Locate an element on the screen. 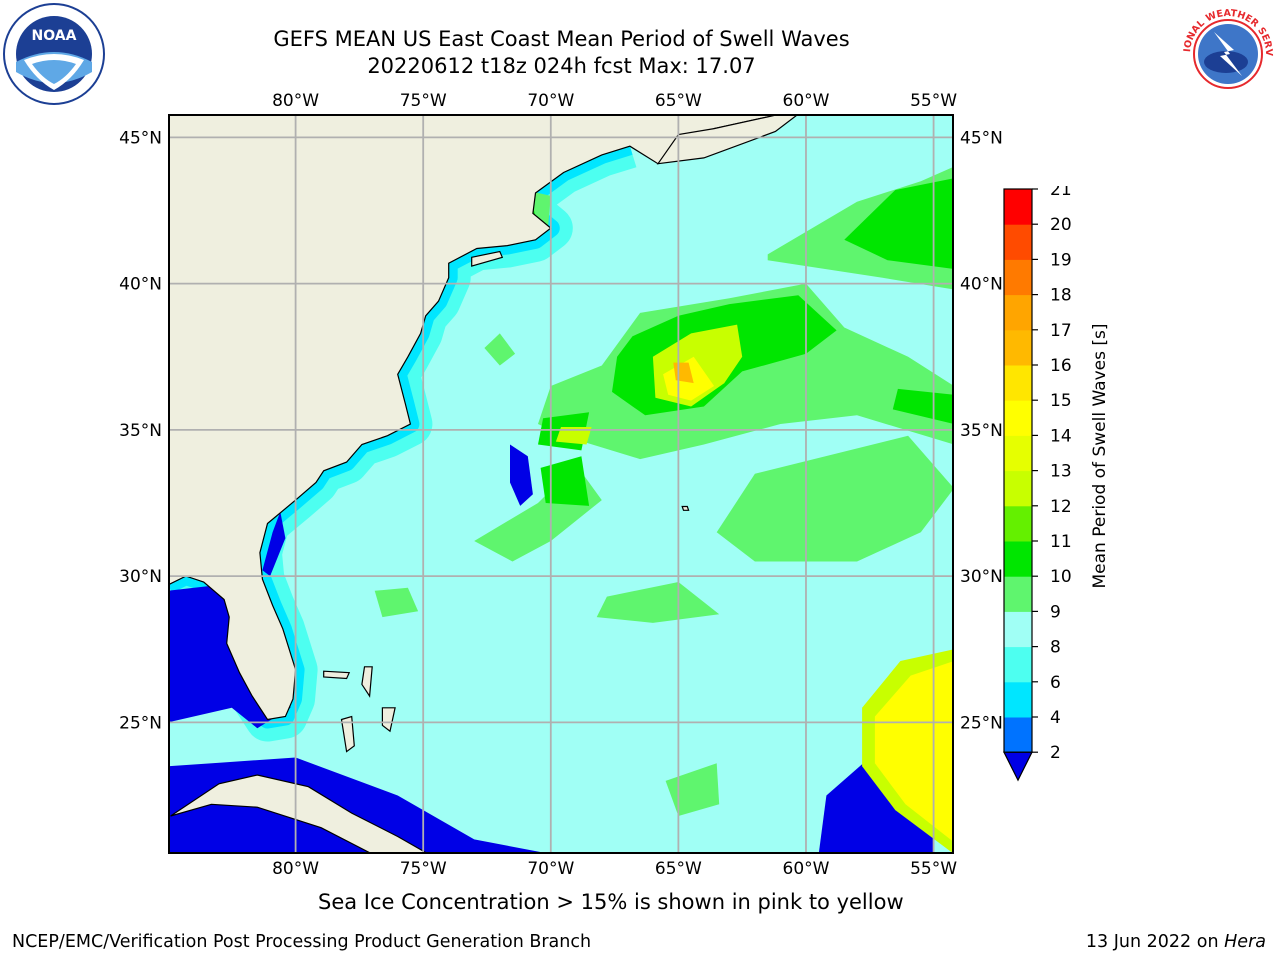  island-long-island is located at coordinates (487, 258).